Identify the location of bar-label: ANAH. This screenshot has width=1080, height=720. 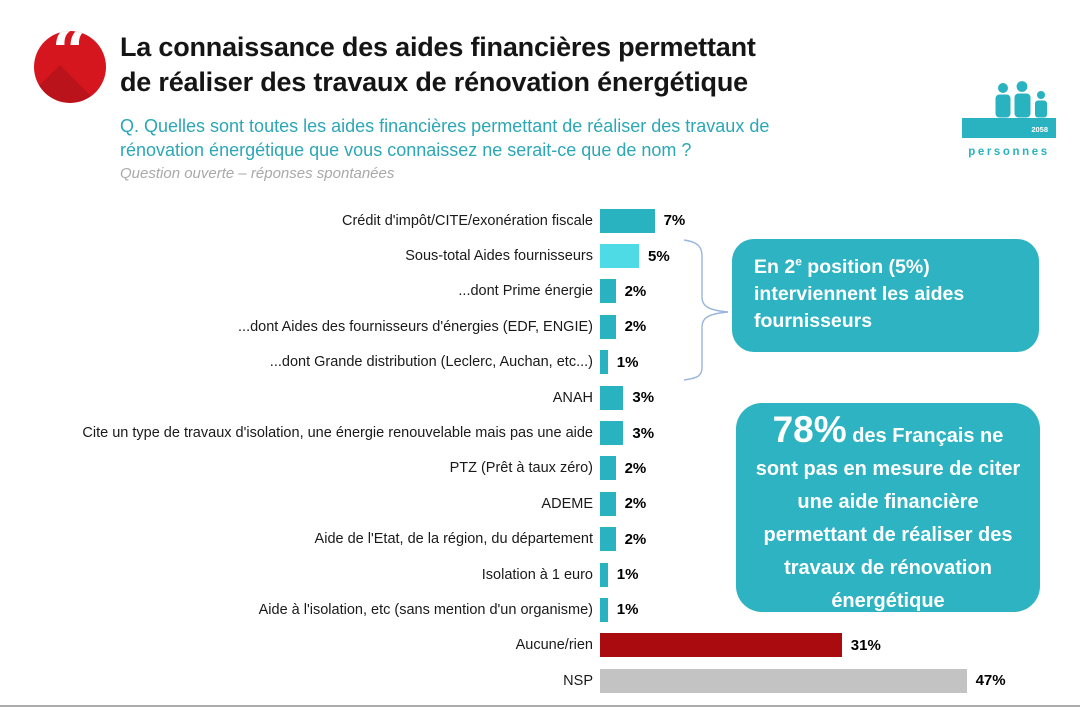
(572, 397).